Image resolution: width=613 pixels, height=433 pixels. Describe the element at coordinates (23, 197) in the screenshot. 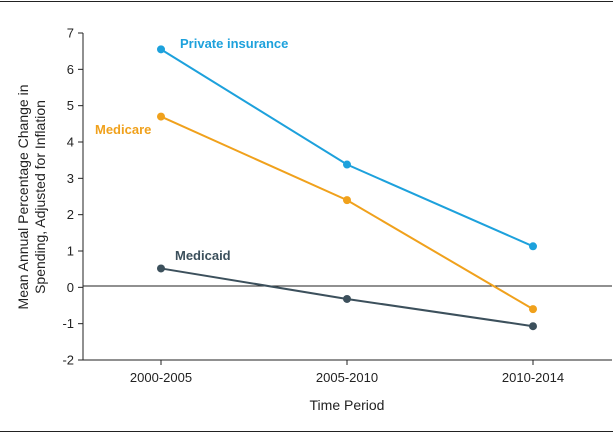

I see `y-axis-title-line-1: Mean Annual Percentage Change in` at that location.